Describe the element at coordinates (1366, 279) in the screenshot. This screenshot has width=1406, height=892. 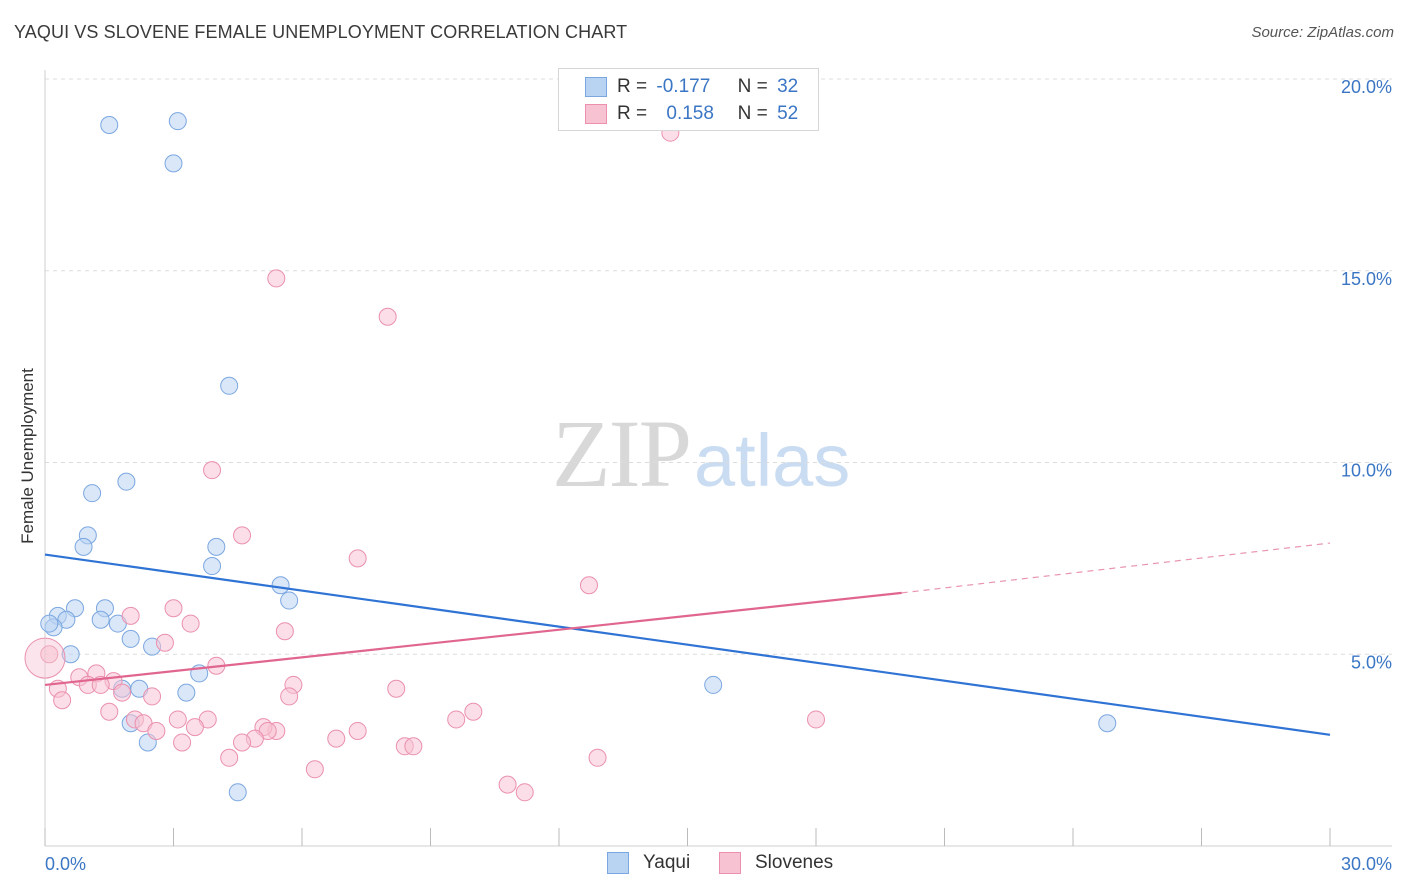
I see `y-tick-label: 15.0%` at that location.